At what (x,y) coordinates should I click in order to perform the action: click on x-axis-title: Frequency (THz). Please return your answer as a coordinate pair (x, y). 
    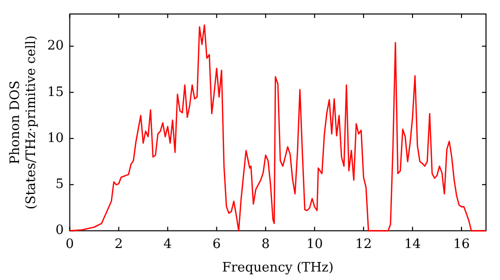
    Looking at the image, I should click on (278, 268).